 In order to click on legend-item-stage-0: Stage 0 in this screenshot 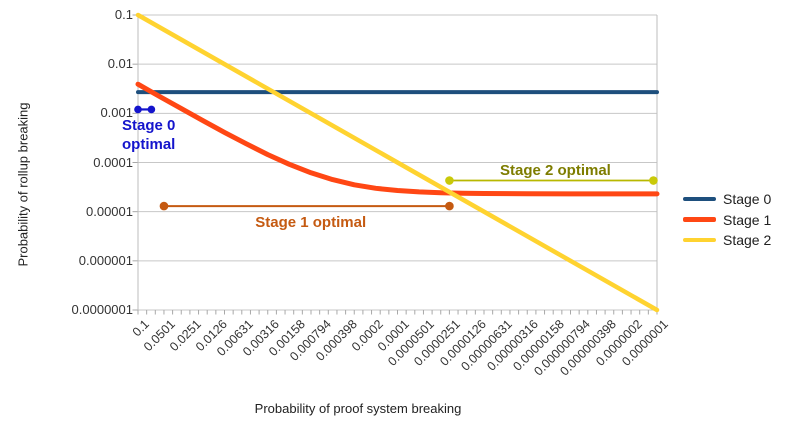, I will do `click(727, 199)`.